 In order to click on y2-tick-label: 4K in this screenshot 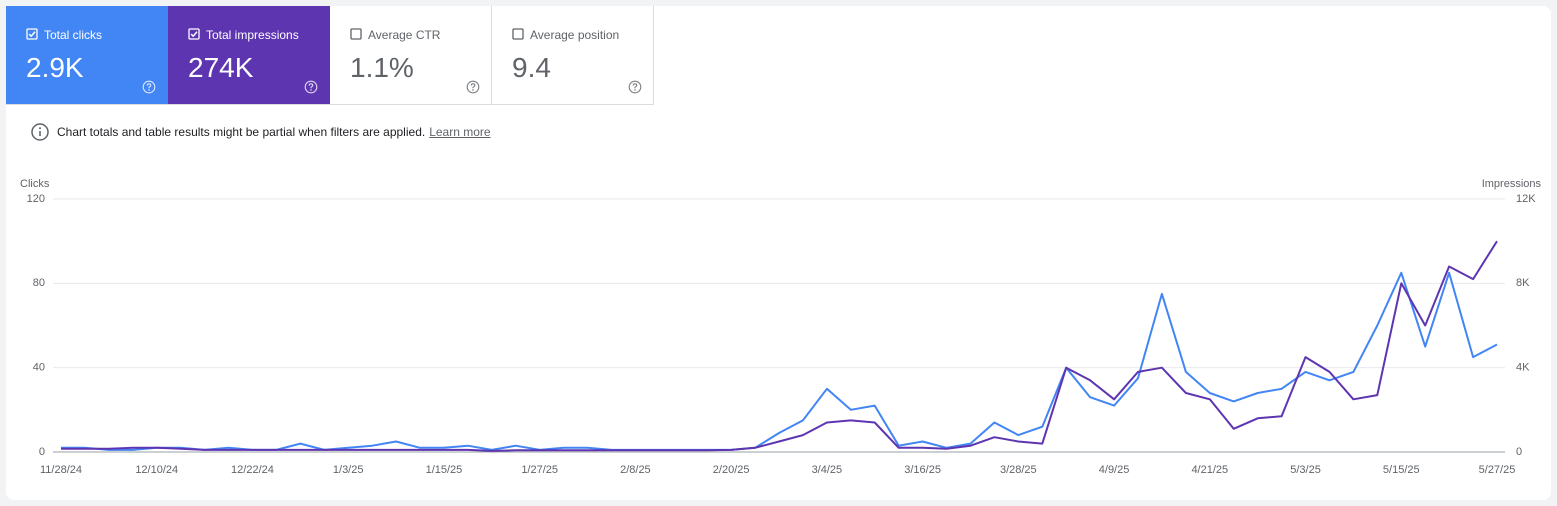, I will do `click(1523, 368)`.